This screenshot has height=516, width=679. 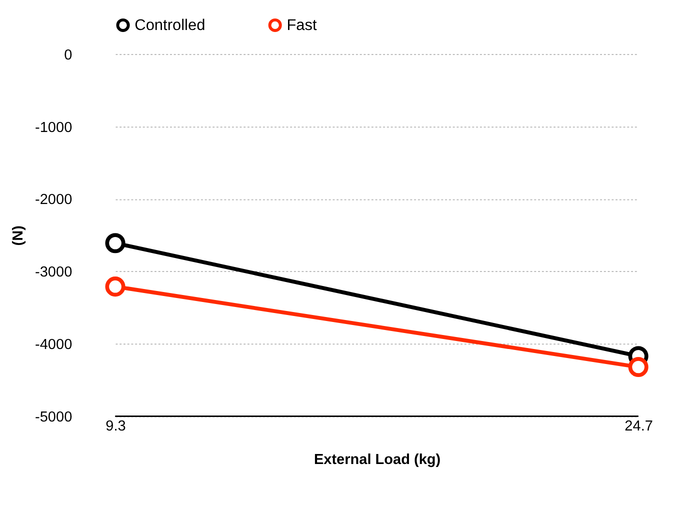 I want to click on x-tick-label: 9.3, so click(x=116, y=426).